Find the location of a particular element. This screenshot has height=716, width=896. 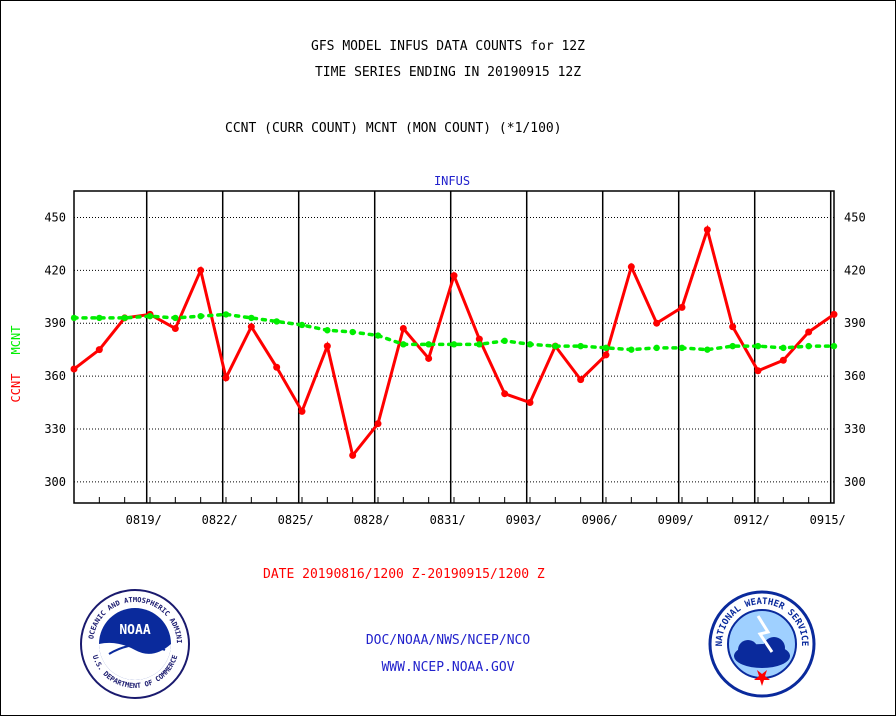

y-tick-label-left: 300 is located at coordinates (55, 482).